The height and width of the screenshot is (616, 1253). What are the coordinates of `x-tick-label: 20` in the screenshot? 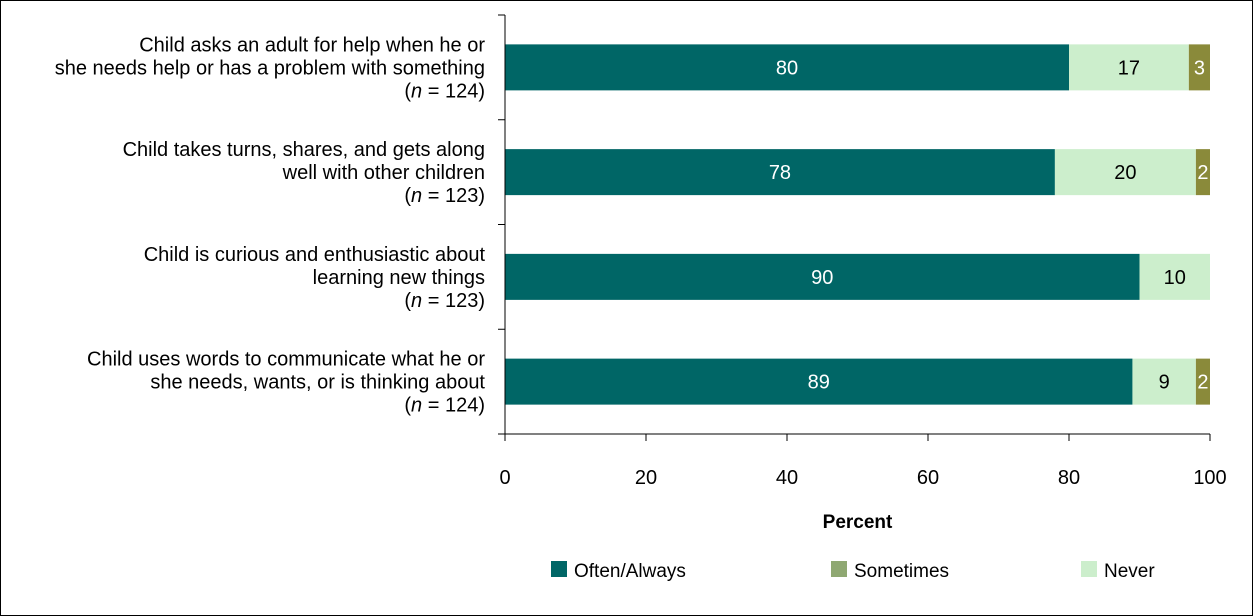 It's located at (646, 478).